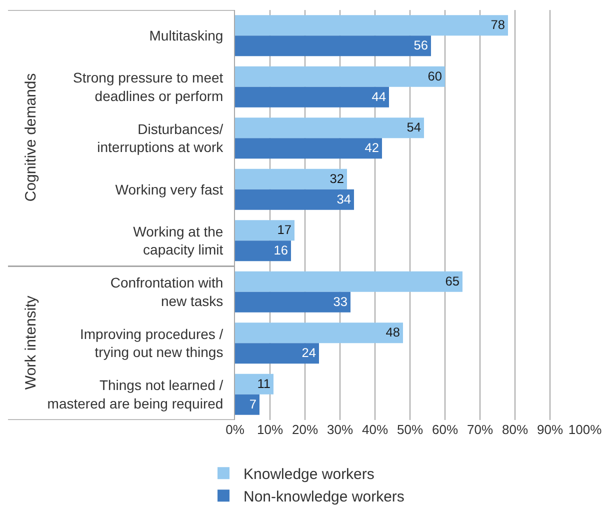  I want to click on x-tick-label: 90%, so click(550, 429).